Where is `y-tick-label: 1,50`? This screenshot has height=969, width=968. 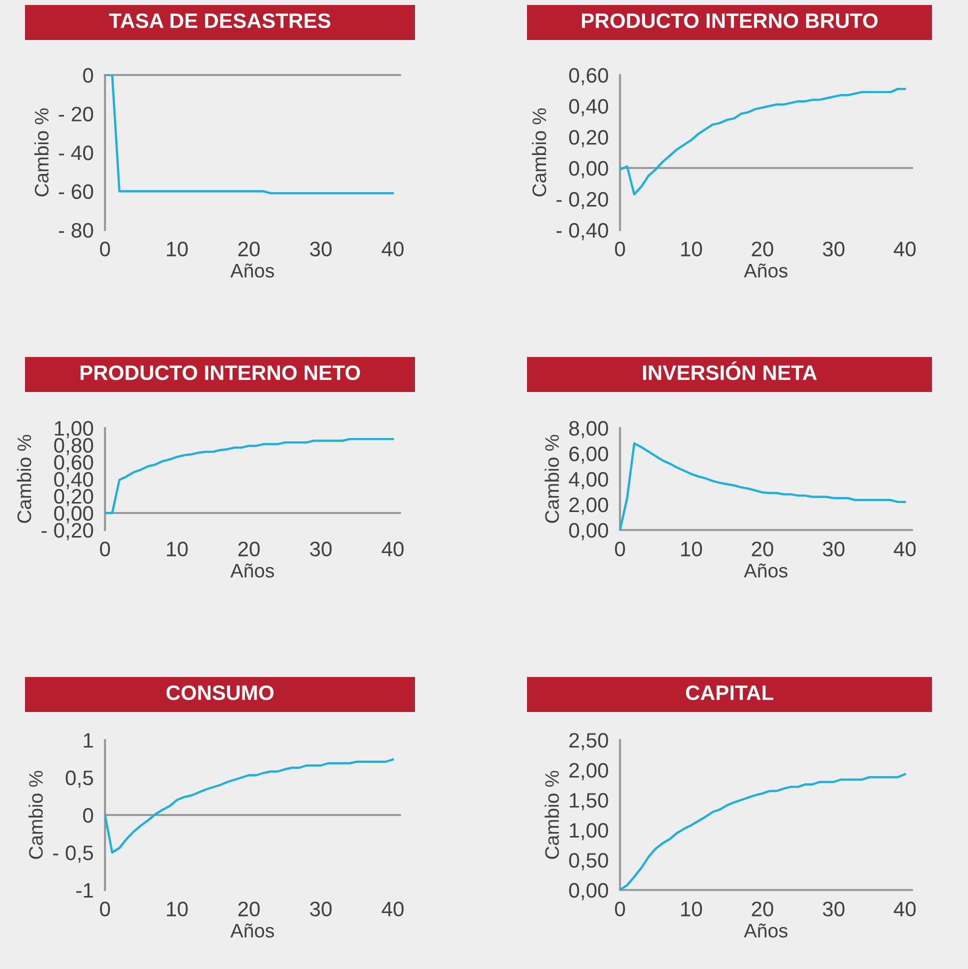
y-tick-label: 1,50 is located at coordinates (589, 801).